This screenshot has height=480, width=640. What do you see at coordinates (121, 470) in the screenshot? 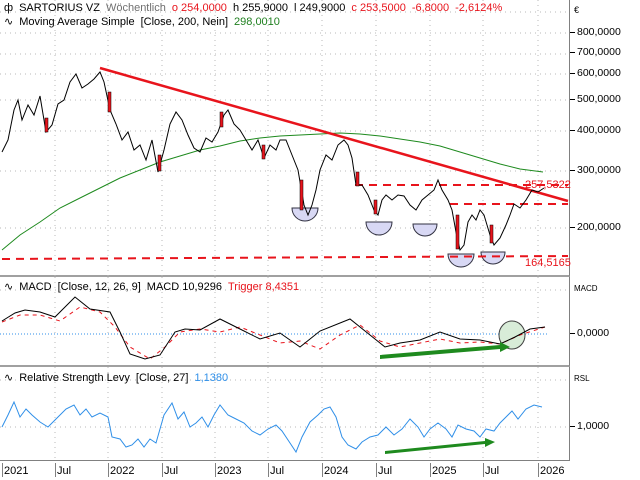
I see `xtick-2022: 2022` at bounding box center [121, 470].